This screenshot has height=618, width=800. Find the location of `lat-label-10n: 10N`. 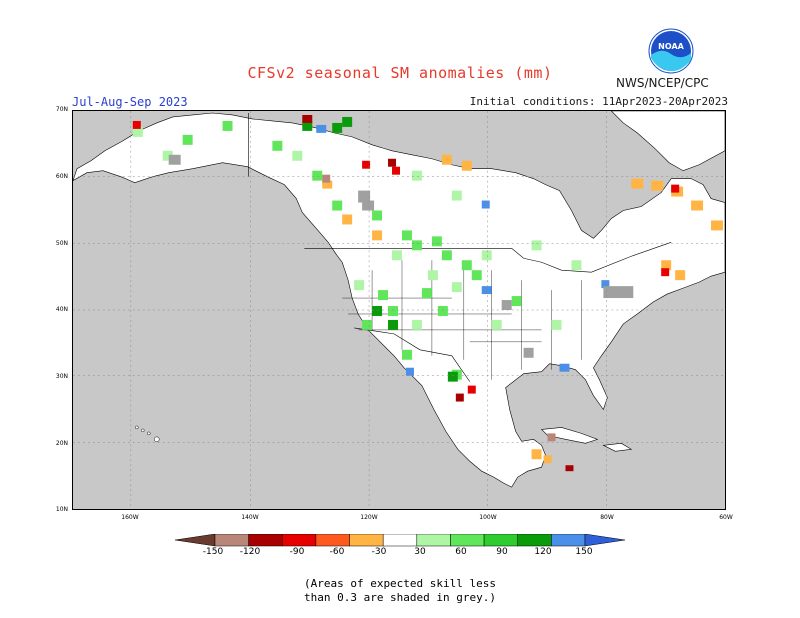

lat-label-10n: 10N is located at coordinates (61, 509).